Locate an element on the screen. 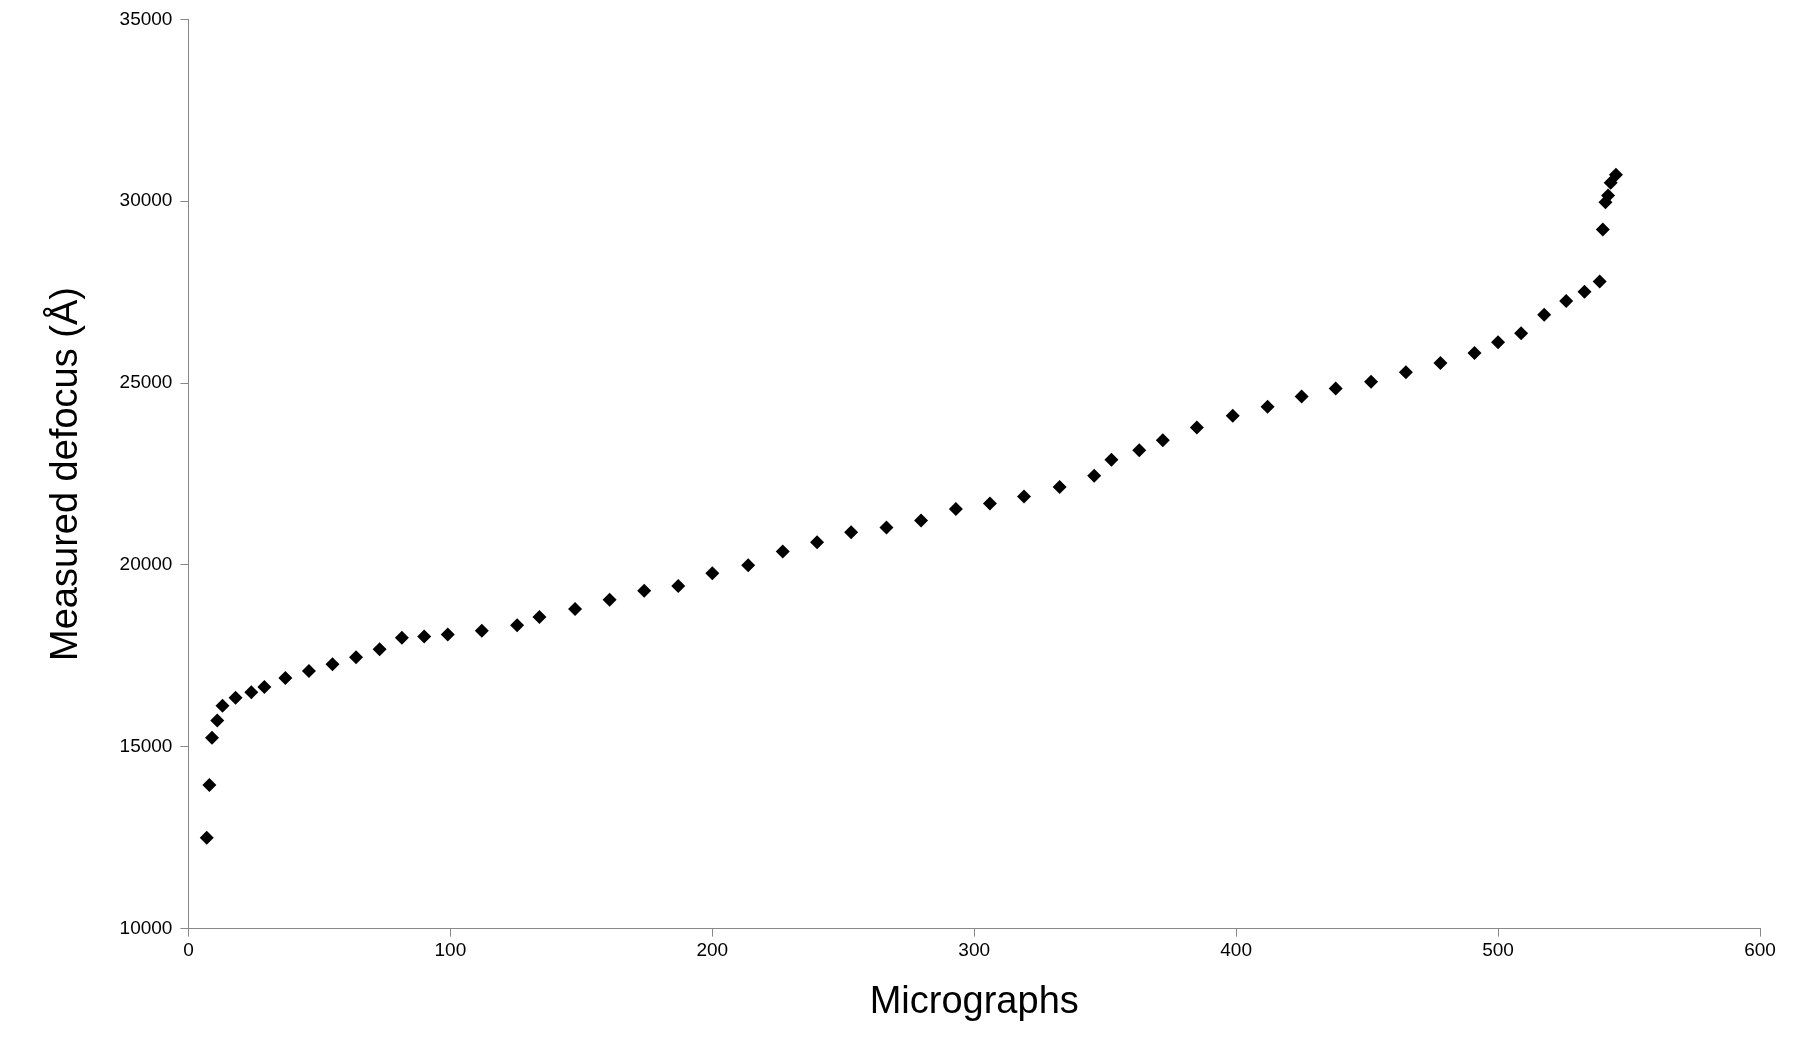 The height and width of the screenshot is (1039, 1796). x-tick-label: 600 is located at coordinates (1760, 950).